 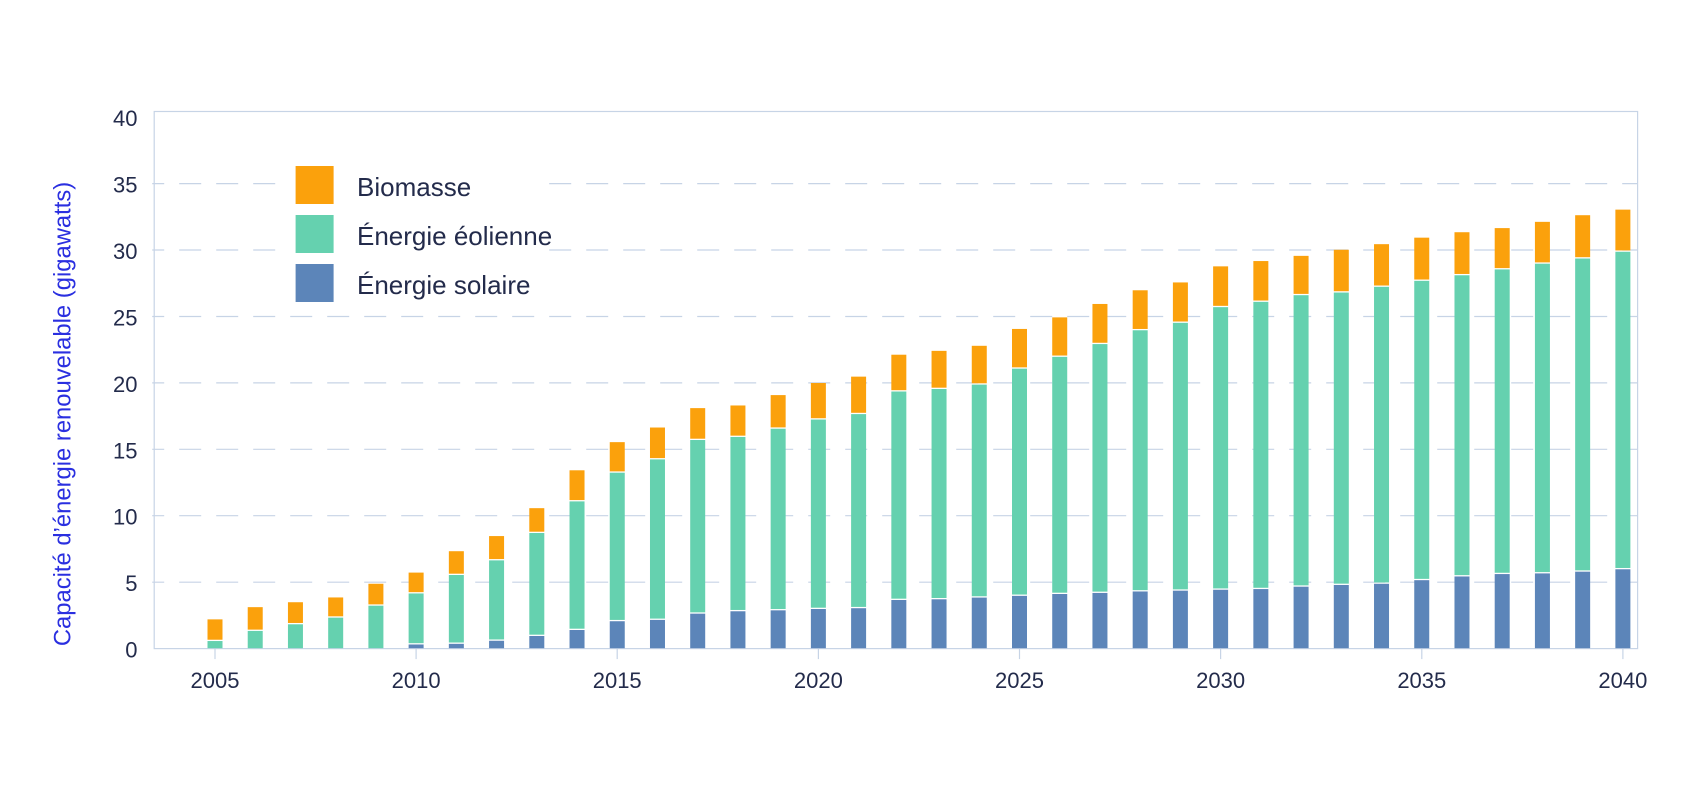 What do you see at coordinates (414, 187) in the screenshot?
I see `svg-text: Biomasse` at bounding box center [414, 187].